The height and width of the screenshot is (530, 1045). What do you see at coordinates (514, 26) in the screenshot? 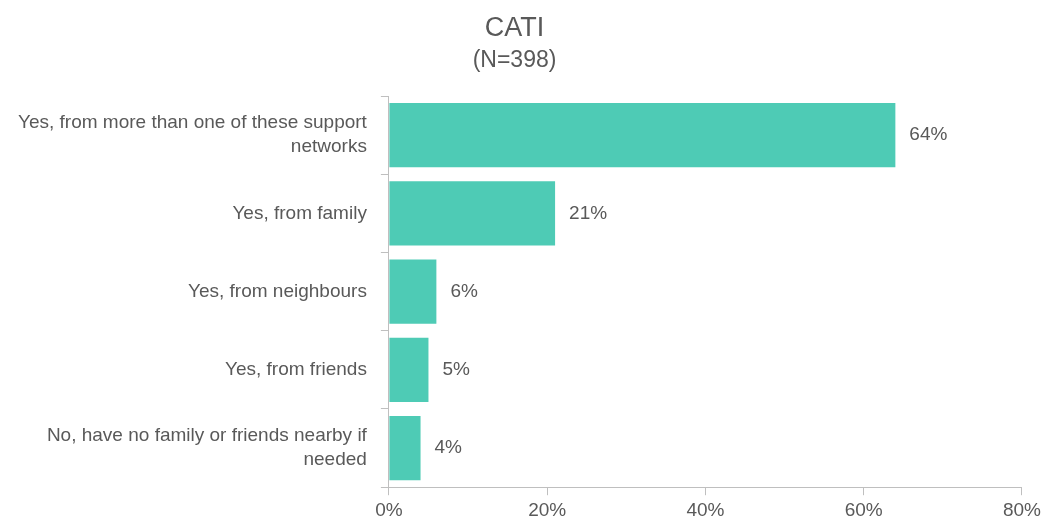
I see `chart-title: CATI` at bounding box center [514, 26].